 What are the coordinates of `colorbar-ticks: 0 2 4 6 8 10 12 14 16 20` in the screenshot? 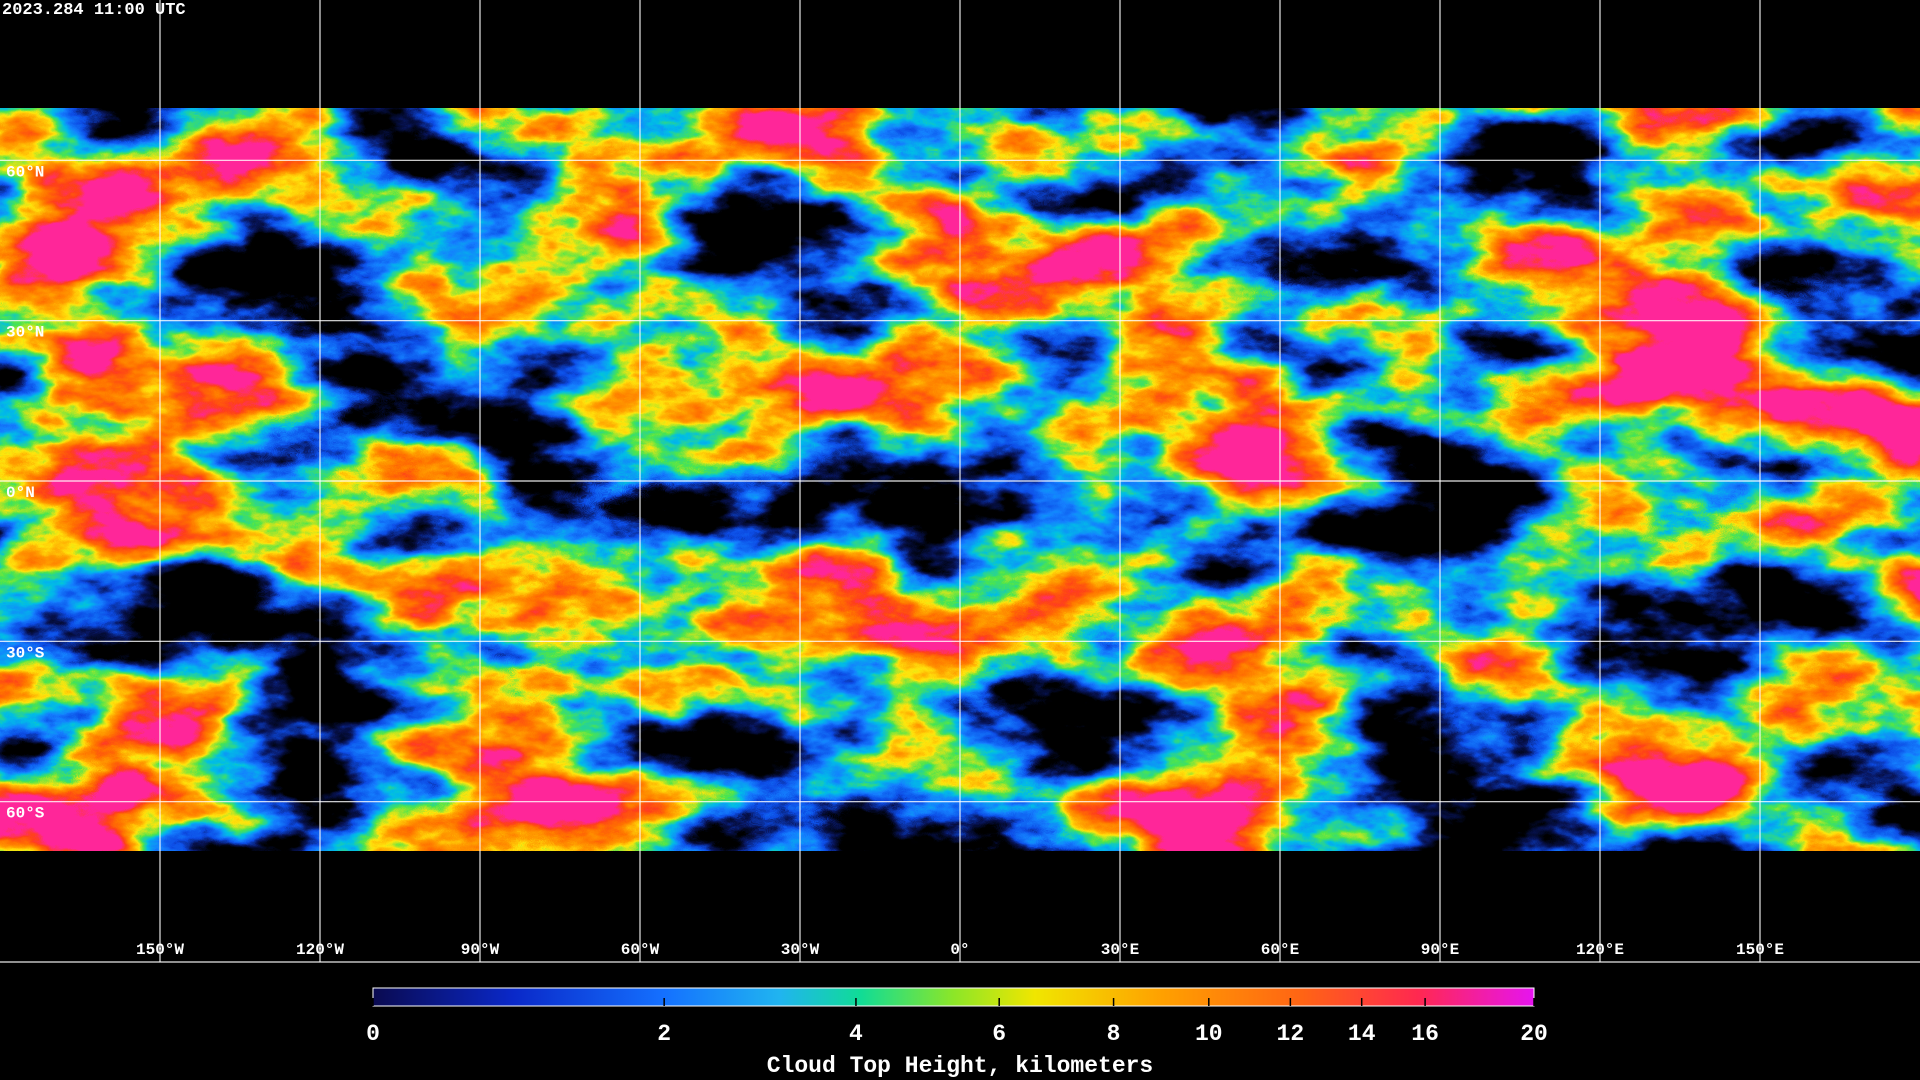 It's located at (957, 1022).